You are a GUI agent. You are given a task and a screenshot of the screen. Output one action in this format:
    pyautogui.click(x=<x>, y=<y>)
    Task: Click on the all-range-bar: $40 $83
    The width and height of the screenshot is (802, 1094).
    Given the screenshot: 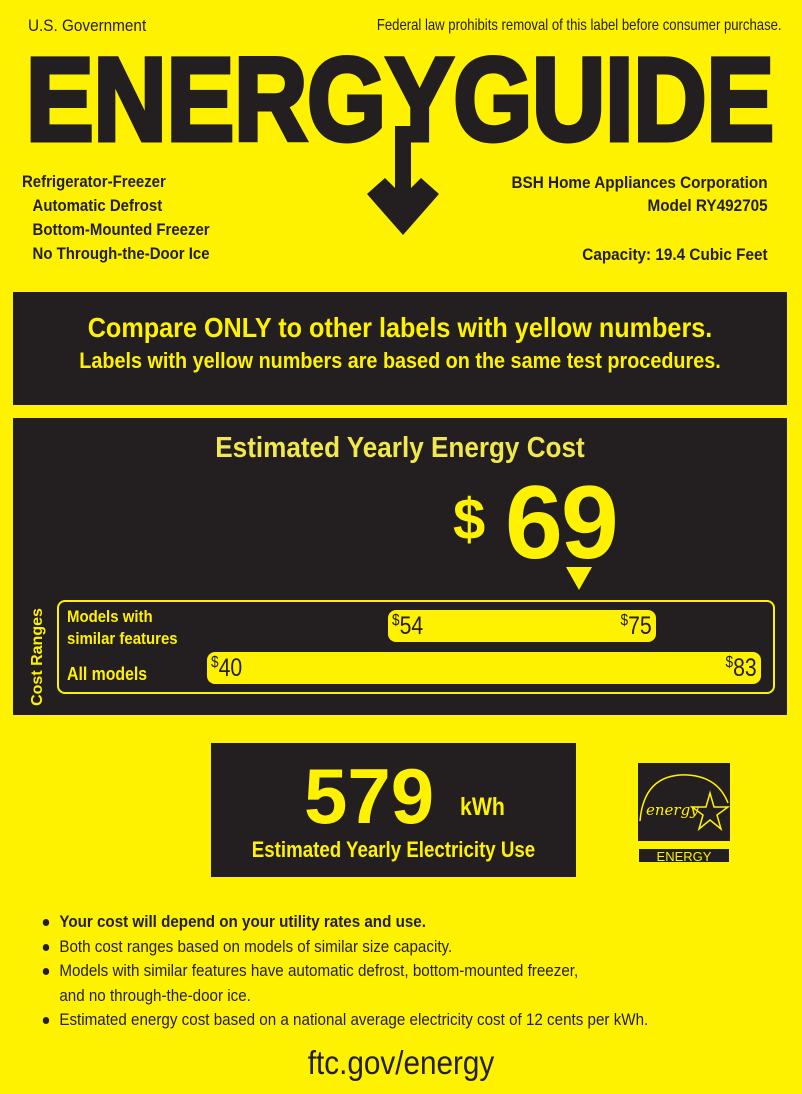 What is the action you would take?
    pyautogui.click(x=484, y=668)
    